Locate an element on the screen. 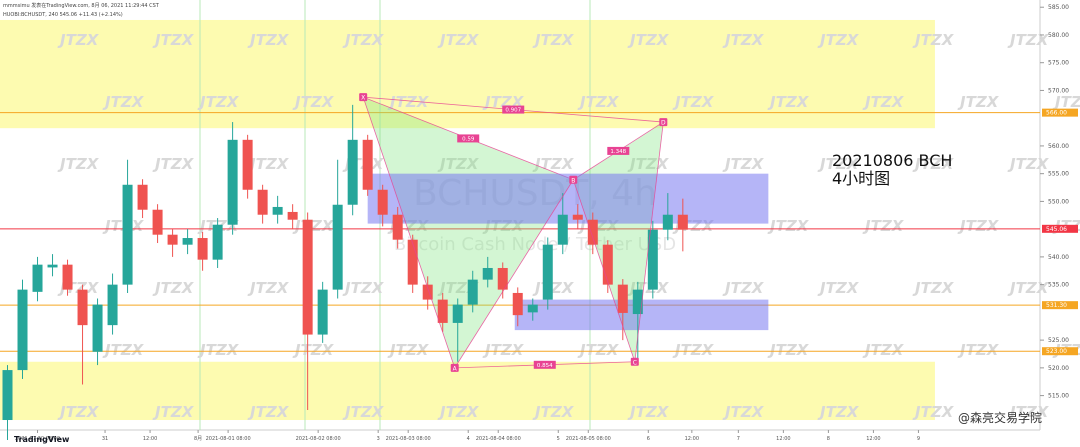 This screenshot has height=447, width=1080. credit: @森亮交易学院 is located at coordinates (1000, 417).